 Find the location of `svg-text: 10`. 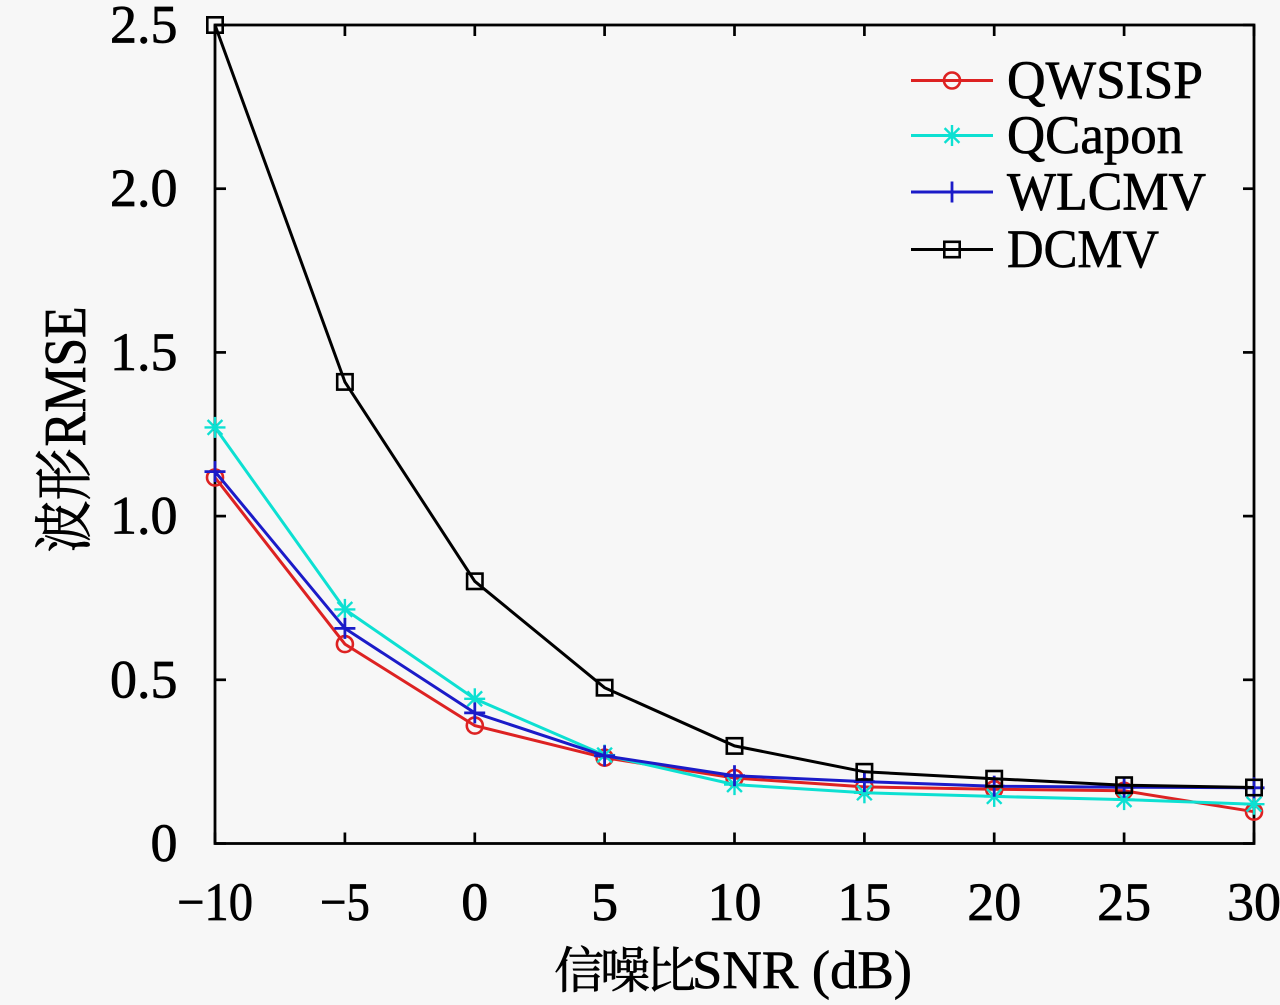

svg-text: 10 is located at coordinates (735, 902).